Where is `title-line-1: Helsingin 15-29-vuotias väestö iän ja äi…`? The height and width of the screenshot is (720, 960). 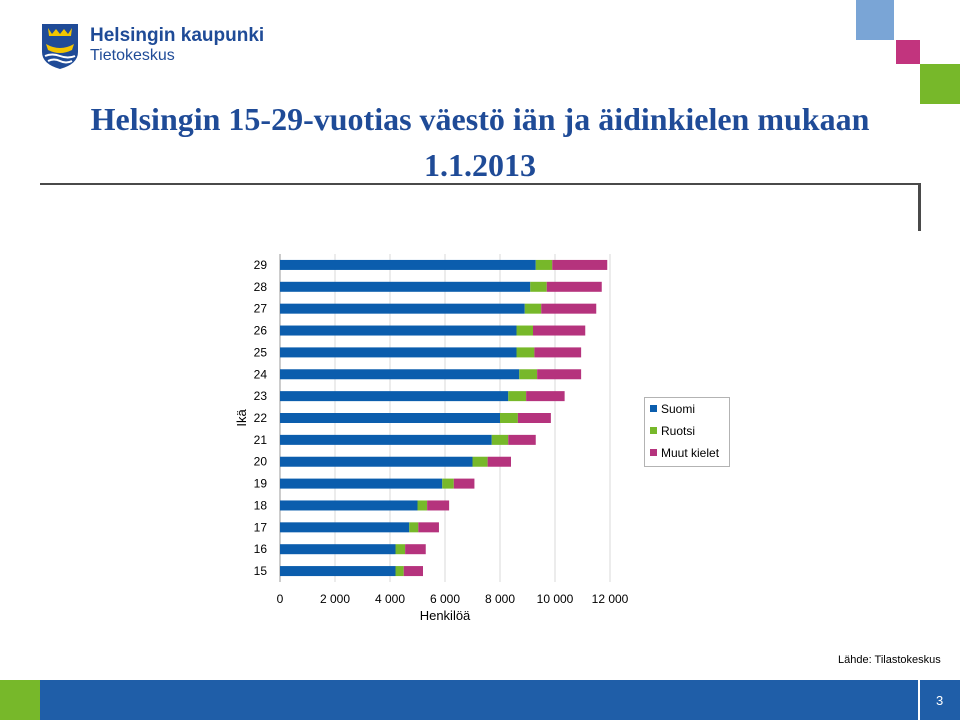 title-line-1: Helsingin 15-29-vuotias väestö iän ja äi… is located at coordinates (480, 119).